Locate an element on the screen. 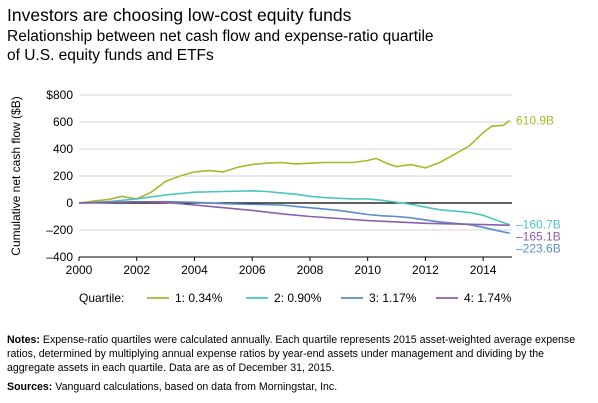 The width and height of the screenshot is (598, 403). chart-subtitle-line-2: of U.S. equity funds and ETFs is located at coordinates (110, 55).